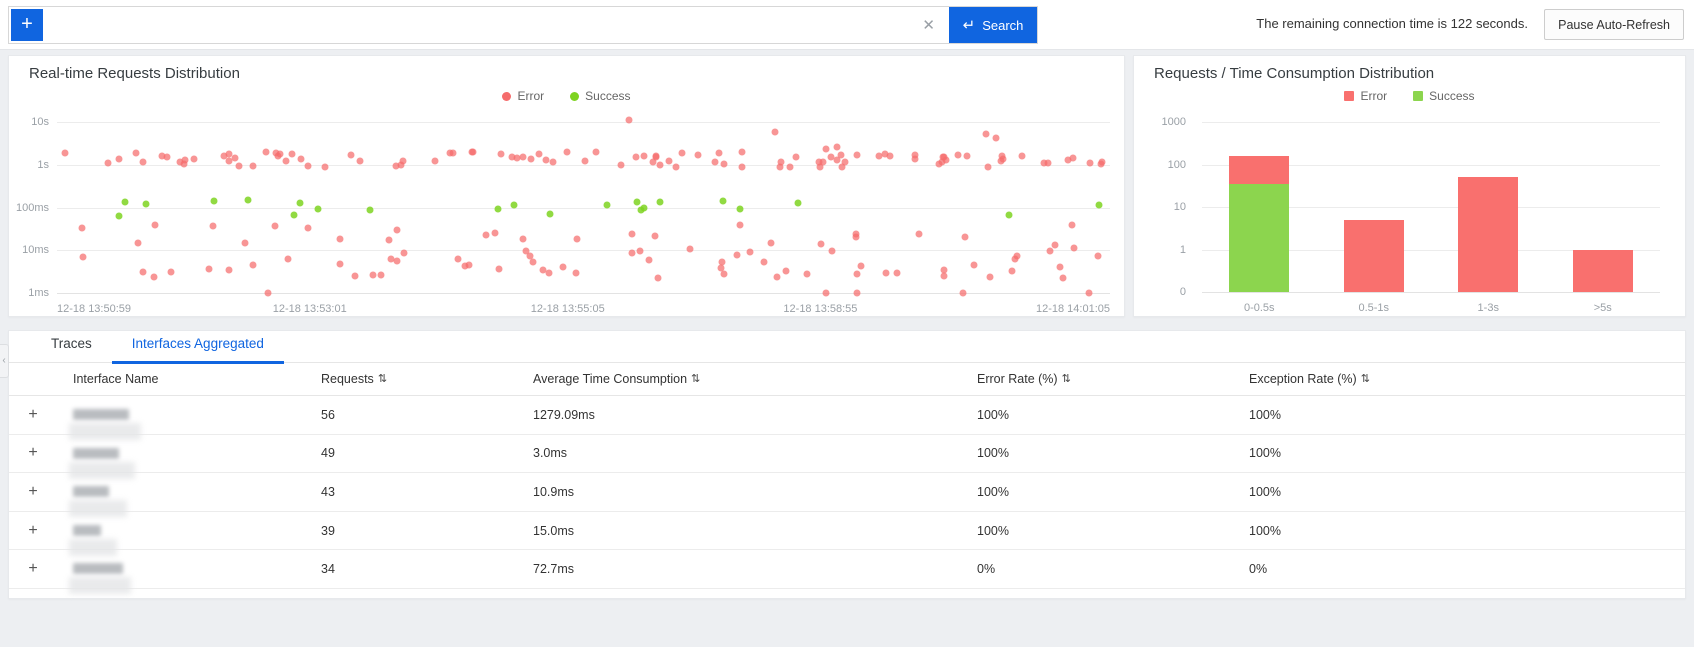 The height and width of the screenshot is (647, 1694). Describe the element at coordinates (477, 25) in the screenshot. I see `search-input` at that location.